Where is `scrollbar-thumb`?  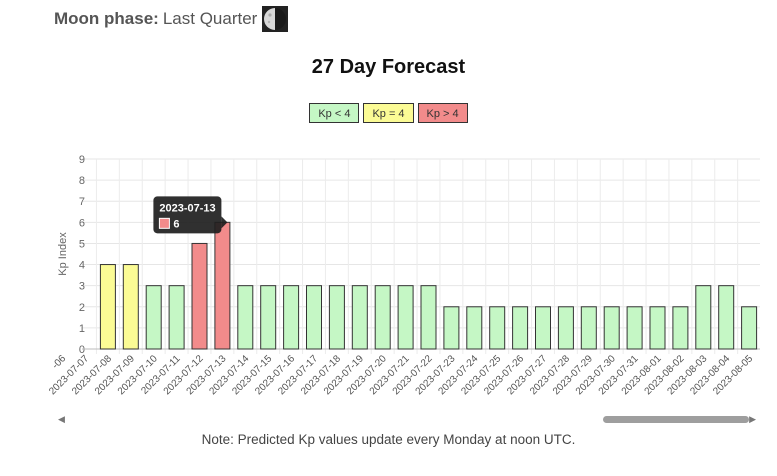 scrollbar-thumb is located at coordinates (676, 419).